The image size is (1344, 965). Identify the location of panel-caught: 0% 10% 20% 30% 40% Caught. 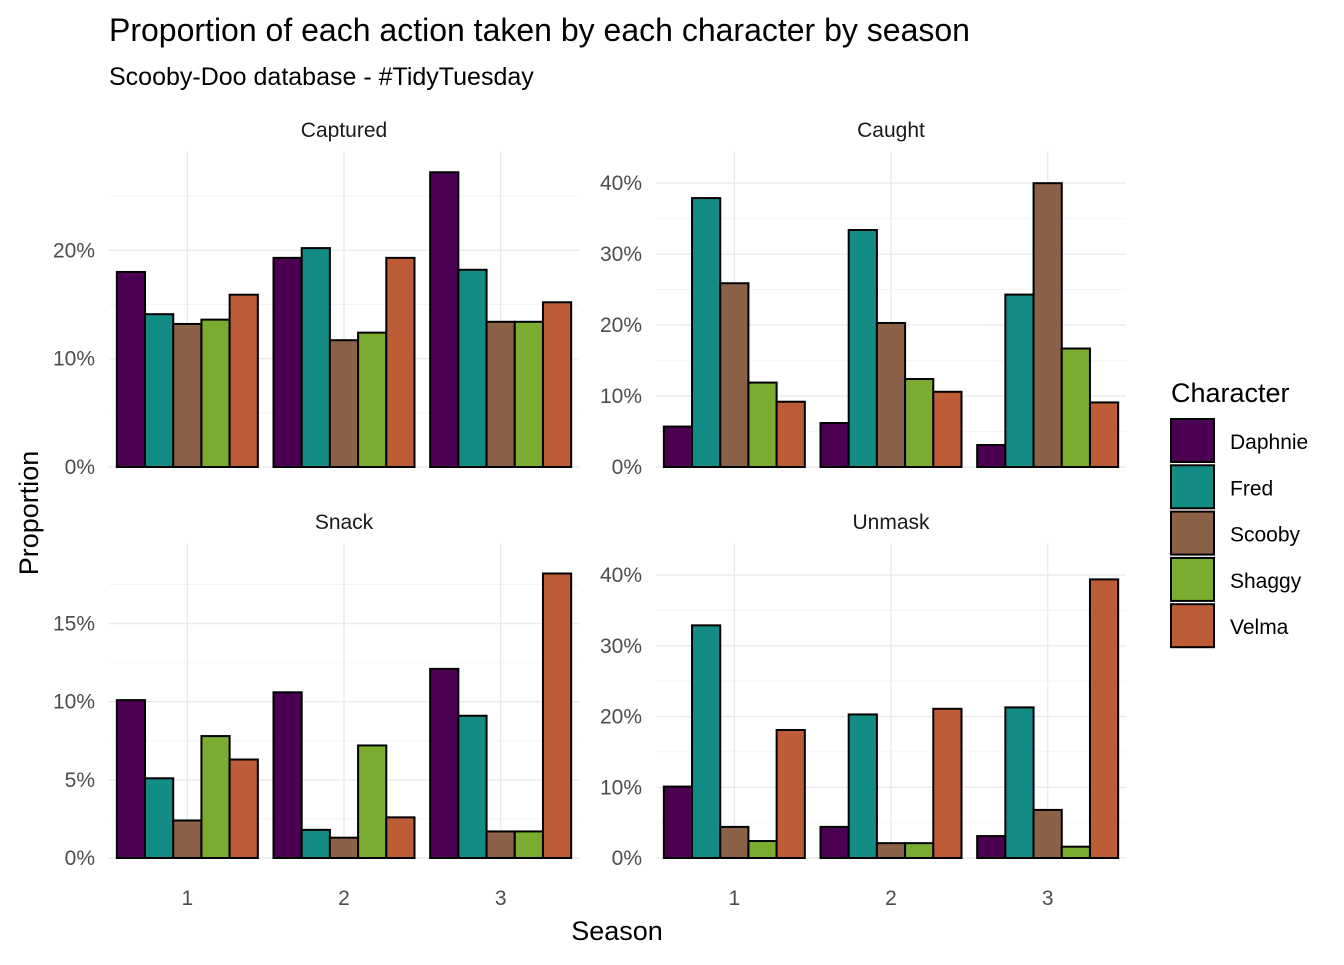
(863, 299).